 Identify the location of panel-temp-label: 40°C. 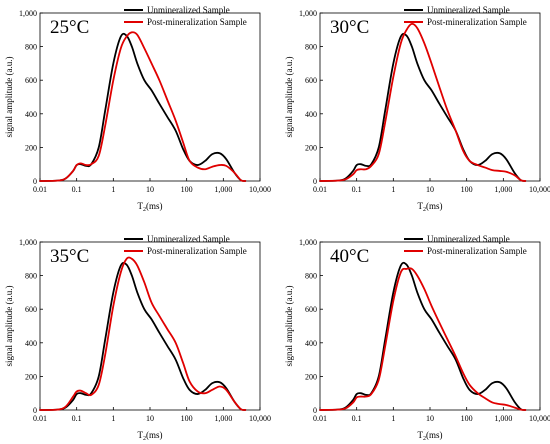
(349, 256).